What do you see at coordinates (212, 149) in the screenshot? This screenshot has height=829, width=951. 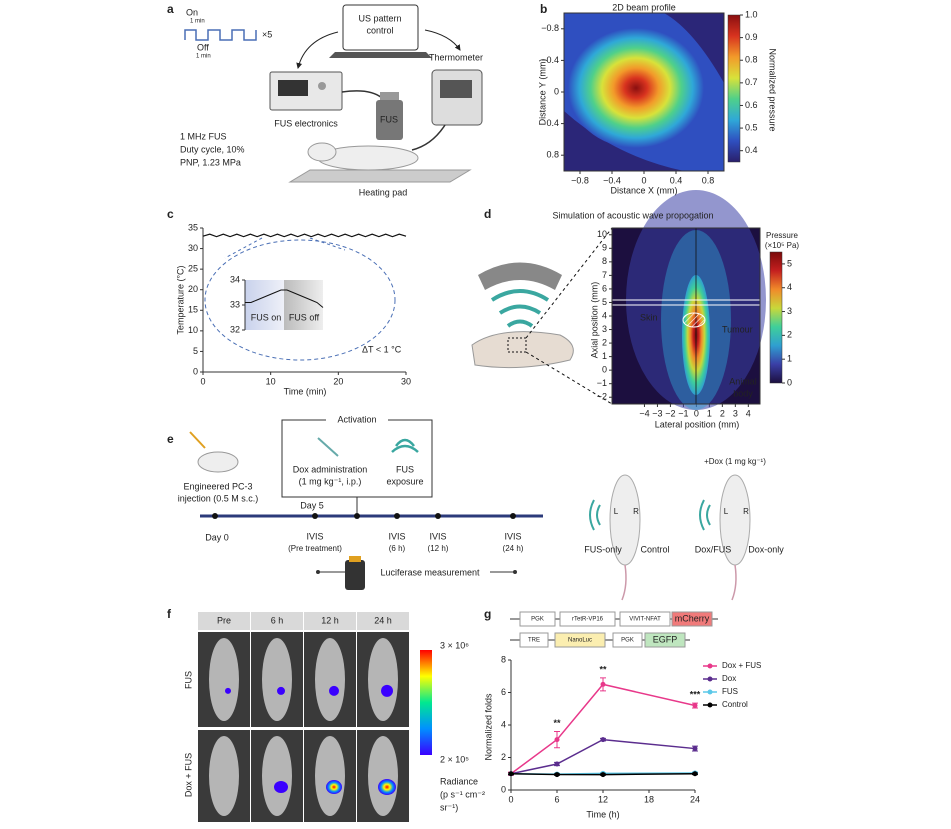 I see `parameter: Duty cycle, 10%` at bounding box center [212, 149].